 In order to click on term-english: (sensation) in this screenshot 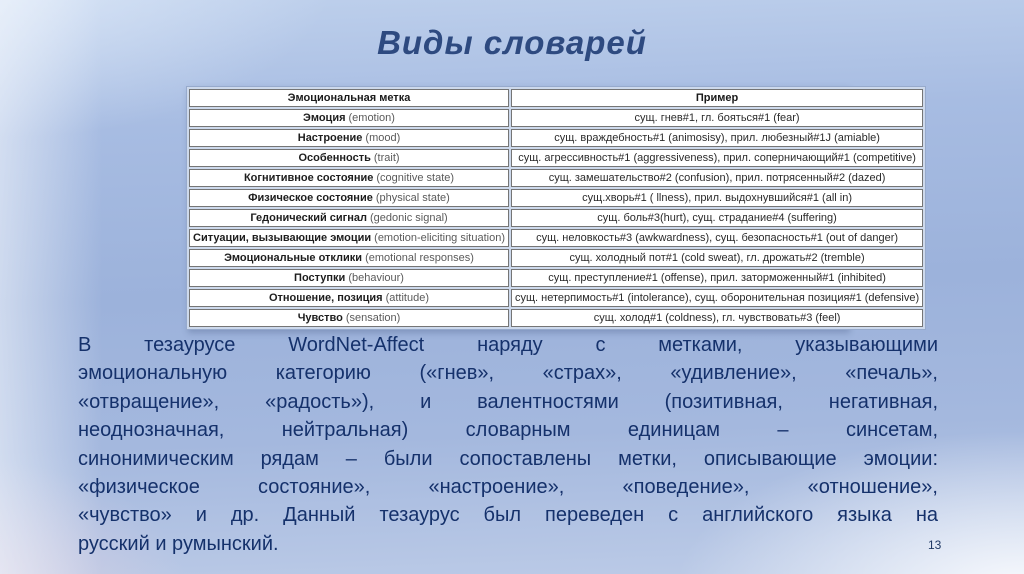, I will do `click(373, 318)`.